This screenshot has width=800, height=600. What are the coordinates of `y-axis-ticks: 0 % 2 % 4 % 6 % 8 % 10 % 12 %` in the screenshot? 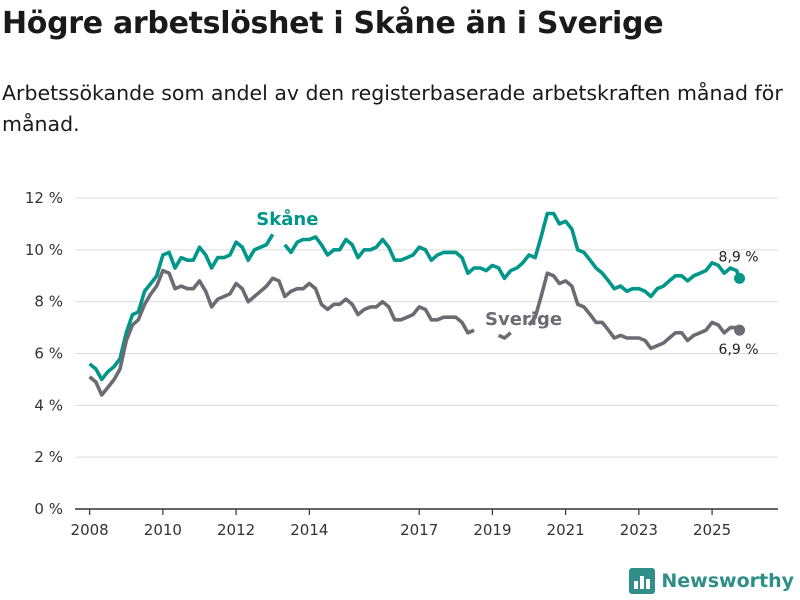 It's located at (44, 353).